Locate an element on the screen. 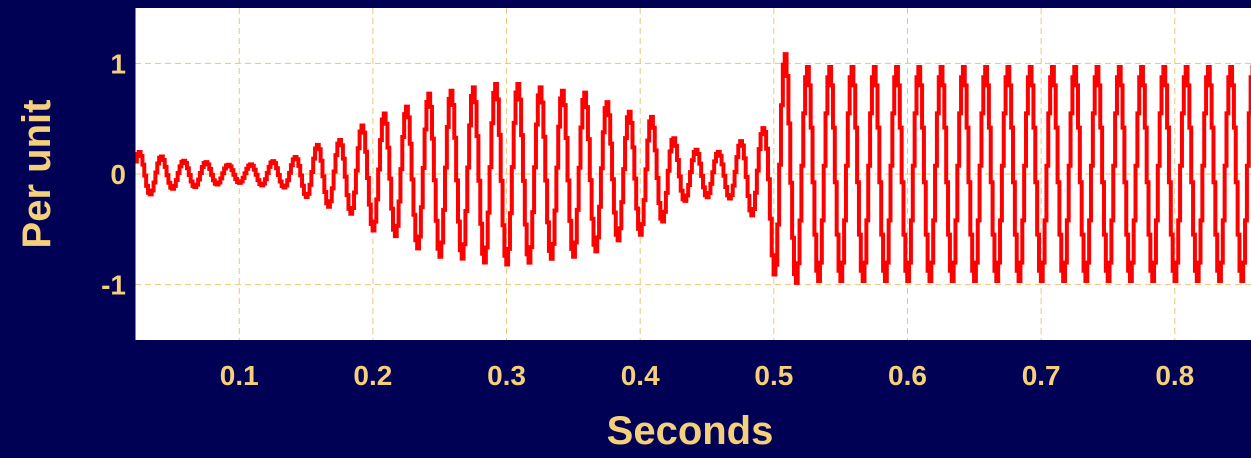 The image size is (1251, 458). x-tick-label: 0.2 is located at coordinates (372, 375).